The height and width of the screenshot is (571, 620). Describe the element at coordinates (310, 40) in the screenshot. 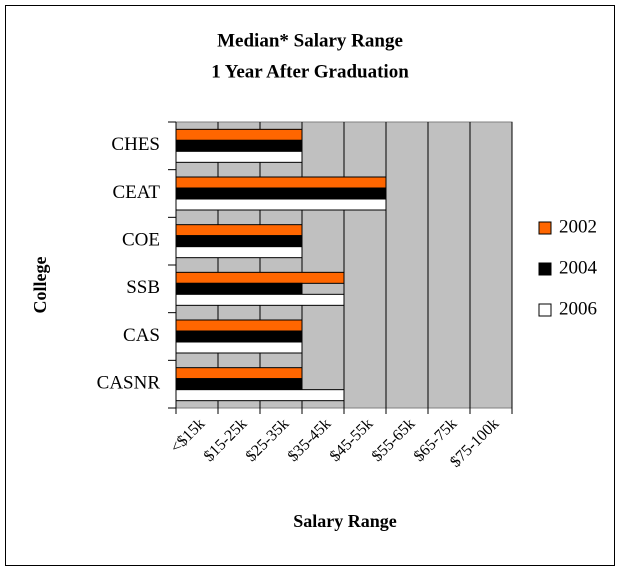

I see `chart-title: Median* Salary Range` at that location.